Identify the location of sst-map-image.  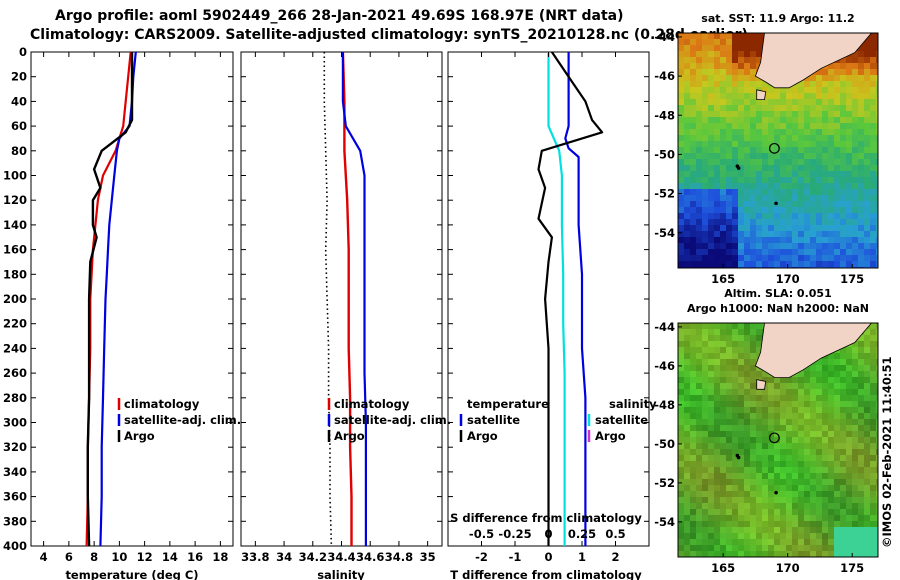
(778, 150).